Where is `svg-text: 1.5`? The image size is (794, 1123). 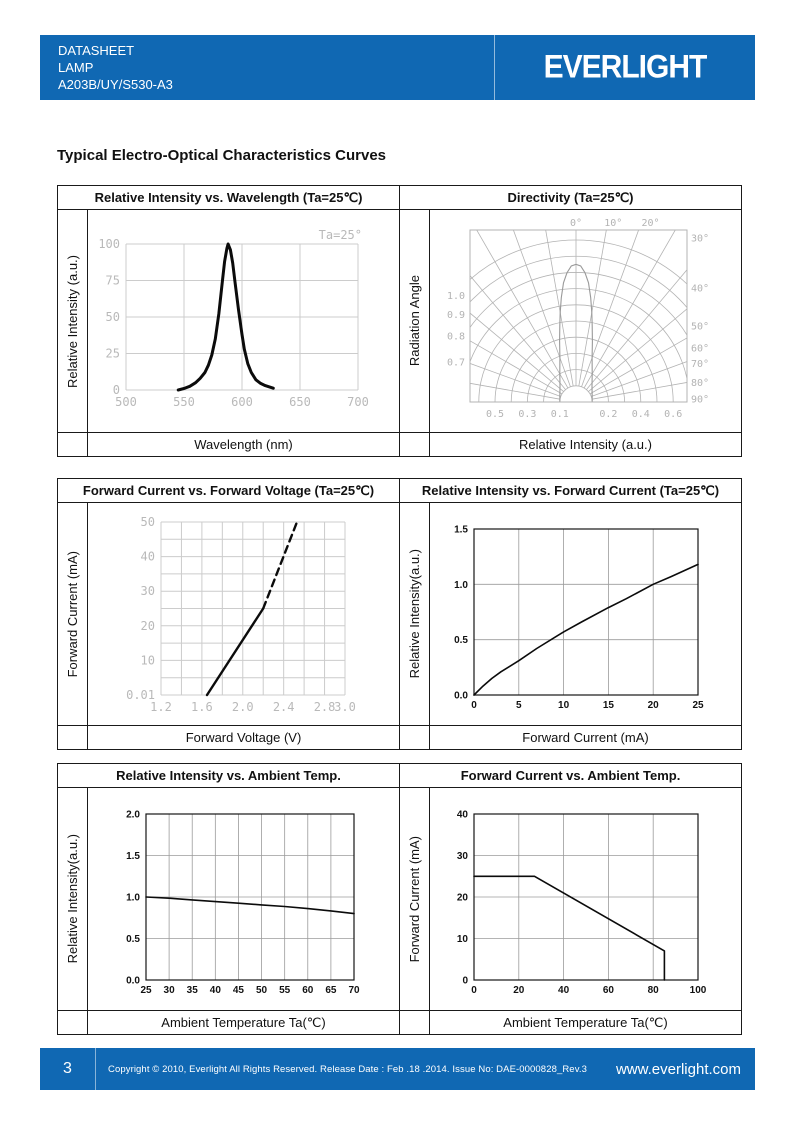
svg-text: 1.5 is located at coordinates (133, 856).